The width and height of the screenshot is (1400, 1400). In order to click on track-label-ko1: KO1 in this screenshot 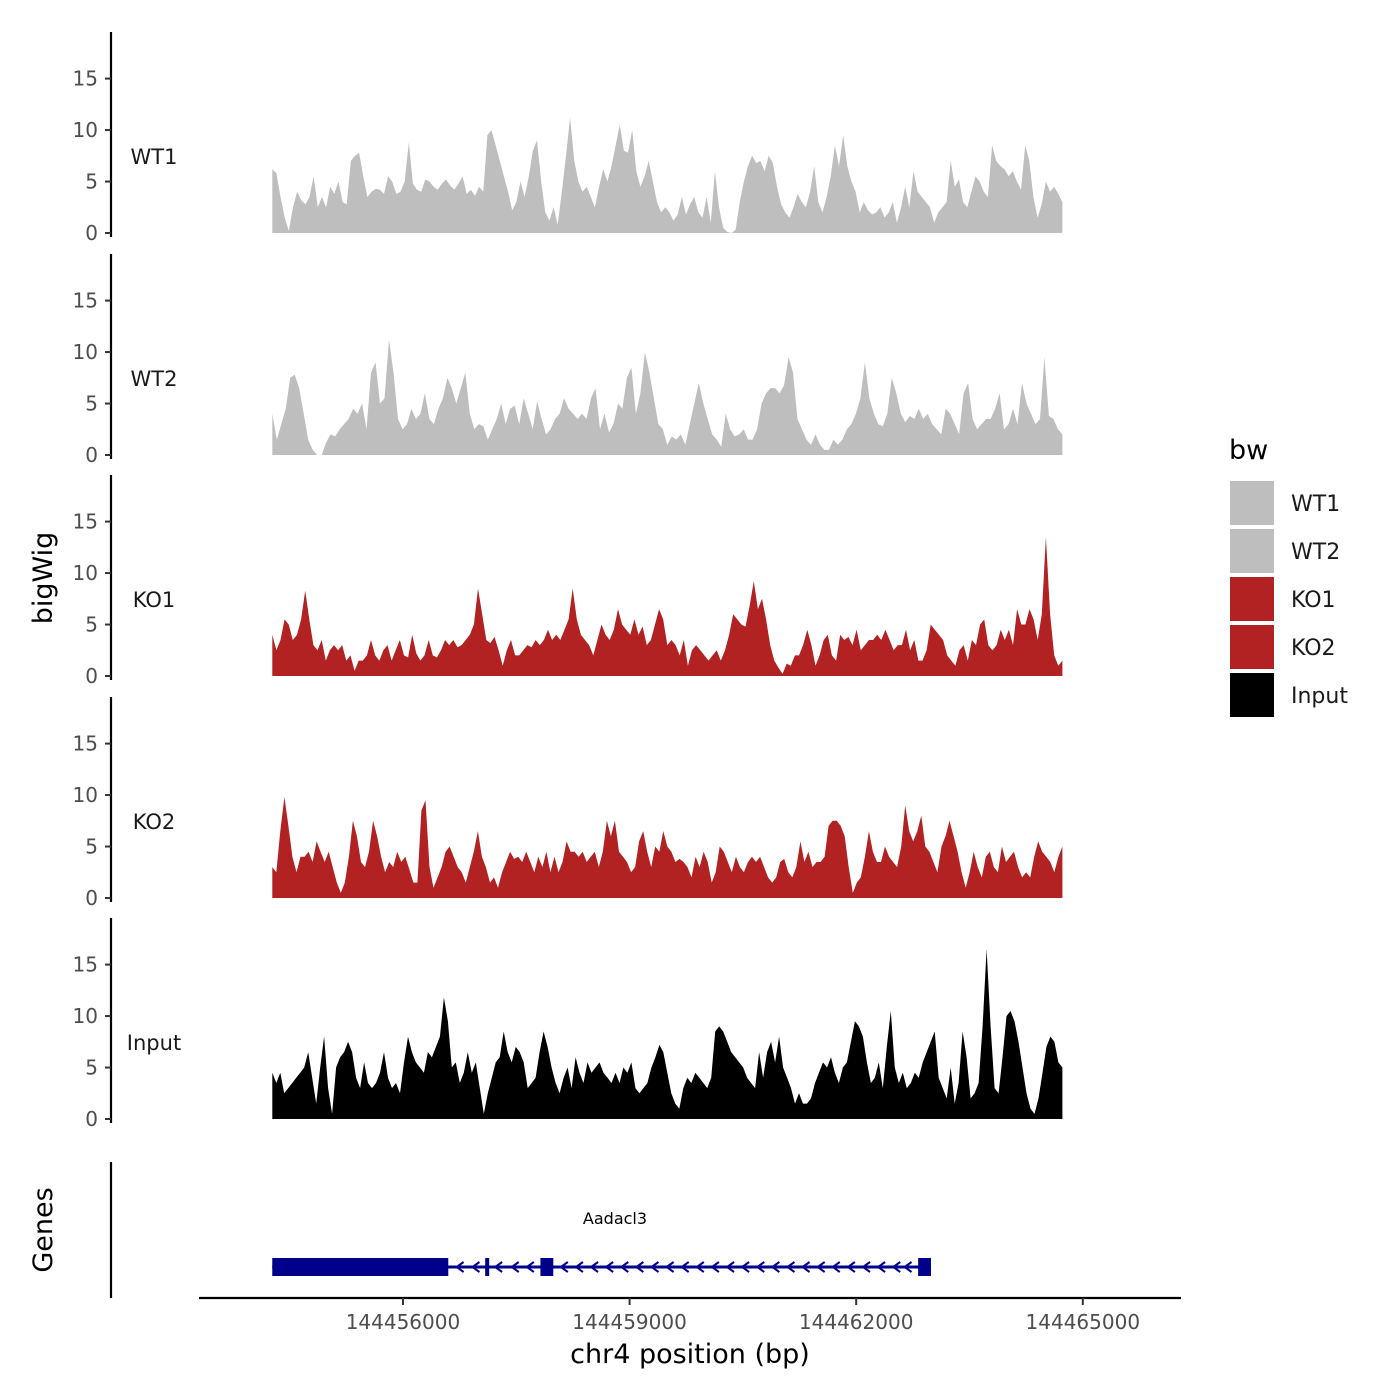, I will do `click(154, 600)`.